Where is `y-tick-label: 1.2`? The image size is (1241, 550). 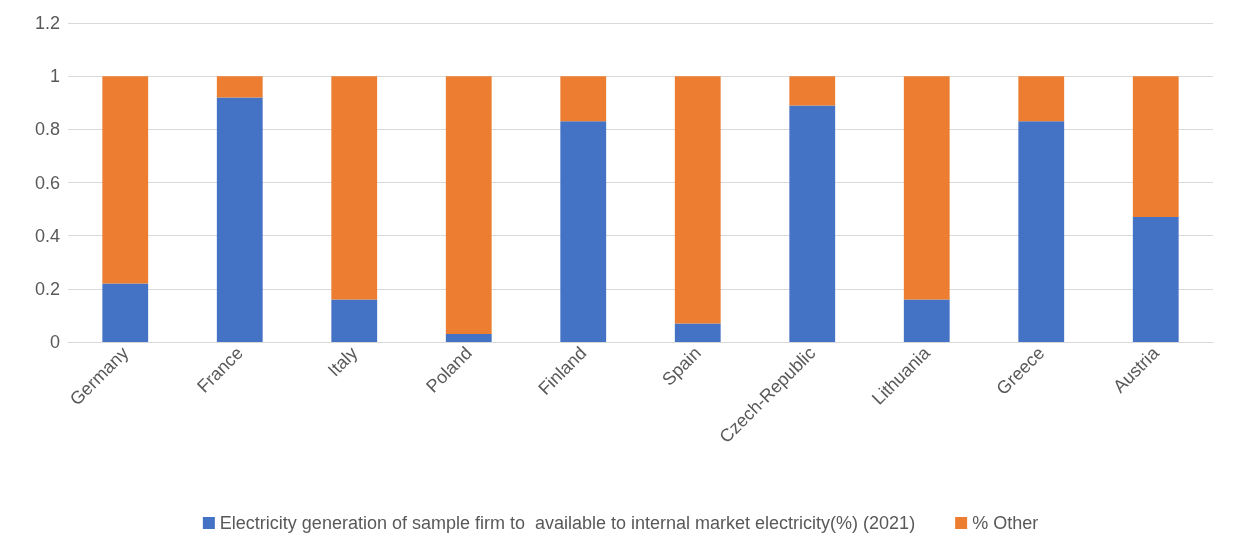 y-tick-label: 1.2 is located at coordinates (47, 23).